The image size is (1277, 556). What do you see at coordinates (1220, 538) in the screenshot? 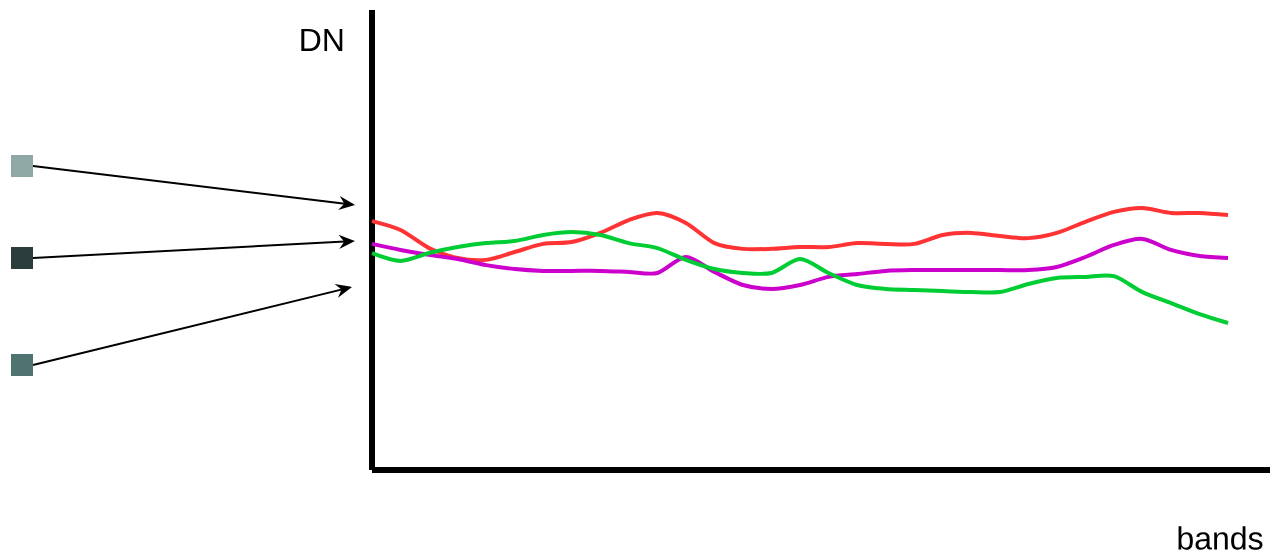
I see `x-axis-title: bands` at bounding box center [1220, 538].